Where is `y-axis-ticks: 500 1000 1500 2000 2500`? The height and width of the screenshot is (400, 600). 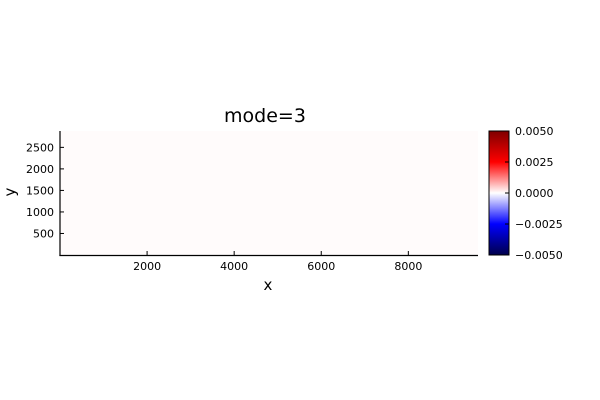
y-axis-ticks: 500 1000 1500 2000 2500 is located at coordinates (45, 190).